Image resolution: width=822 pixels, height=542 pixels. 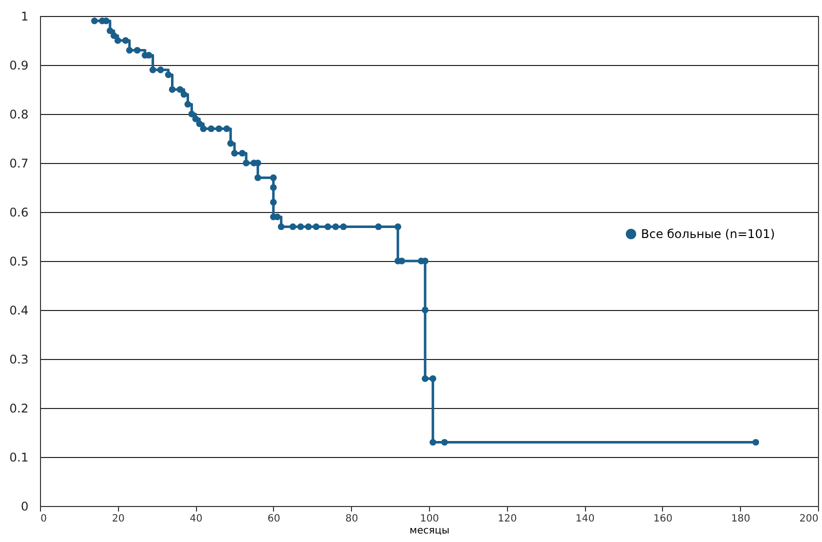 What do you see at coordinates (18, 163) in the screenshot?
I see `y-tick-label: 0.7` at bounding box center [18, 163].